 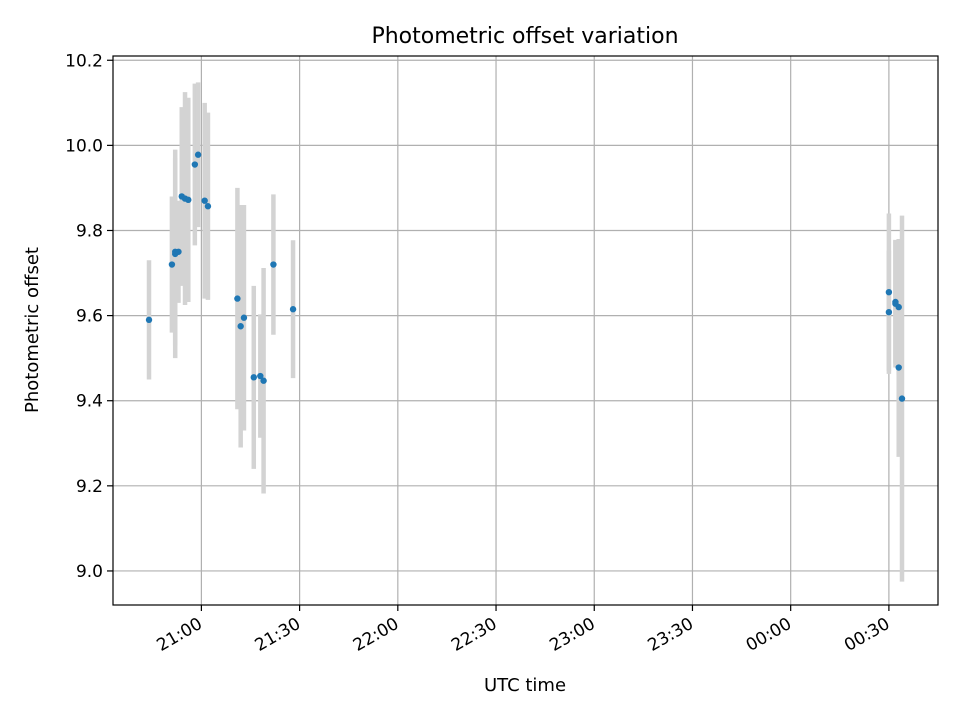 I want to click on y-tick-label: 9.0, so click(x=89, y=572).